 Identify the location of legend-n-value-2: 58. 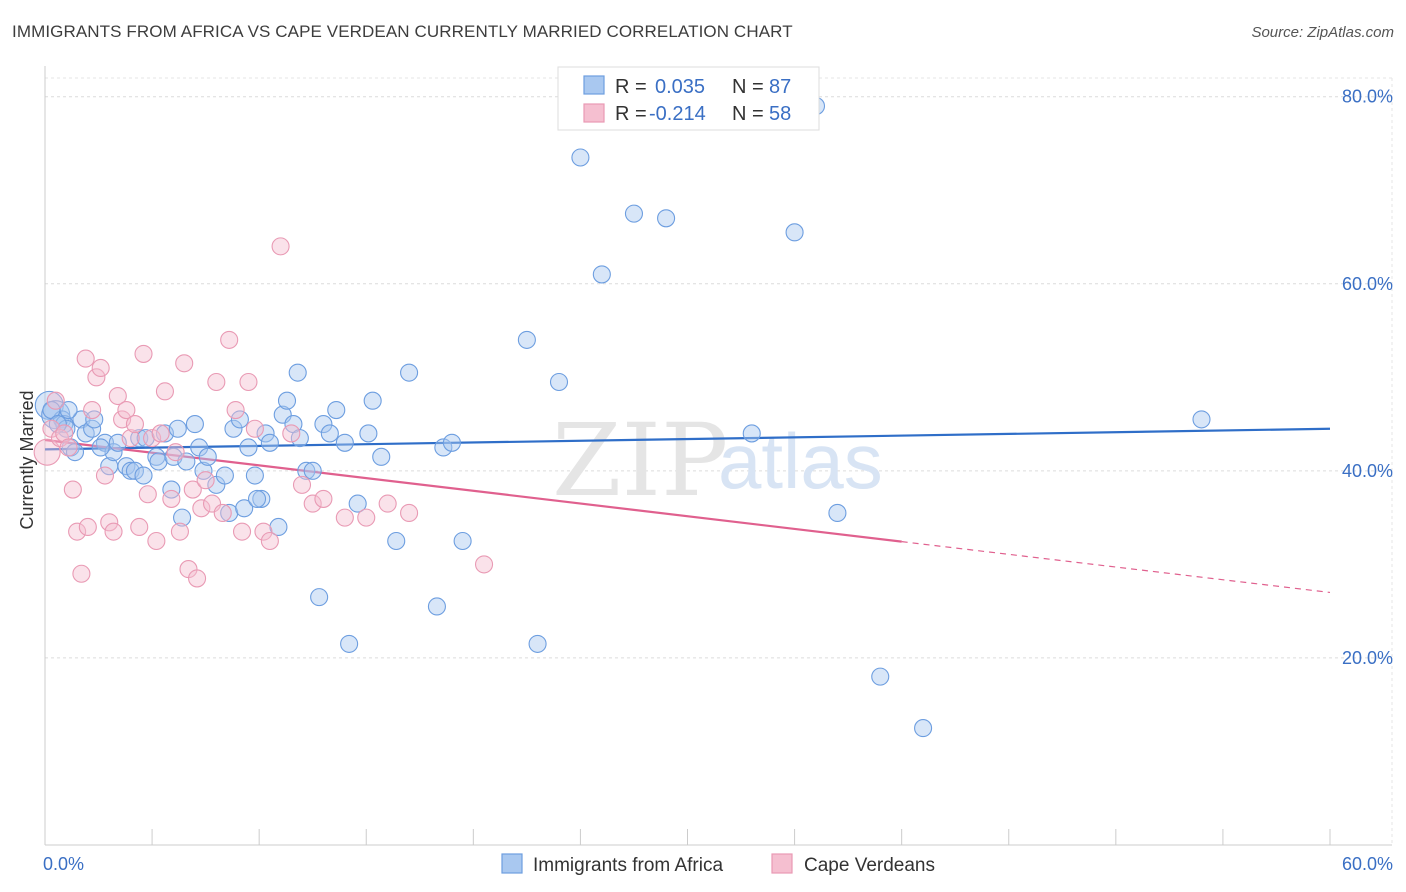
(780, 114).